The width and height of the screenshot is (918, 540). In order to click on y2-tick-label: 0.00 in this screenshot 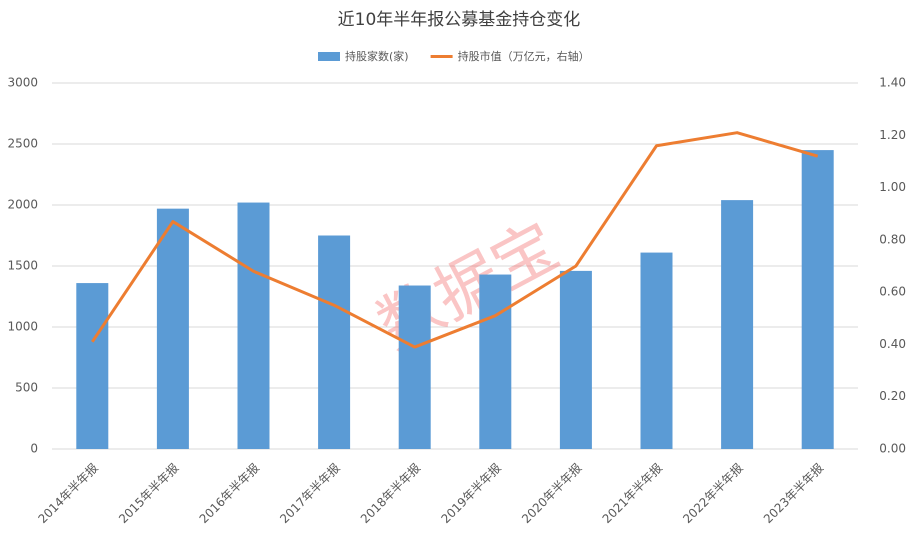, I will do `click(892, 449)`.